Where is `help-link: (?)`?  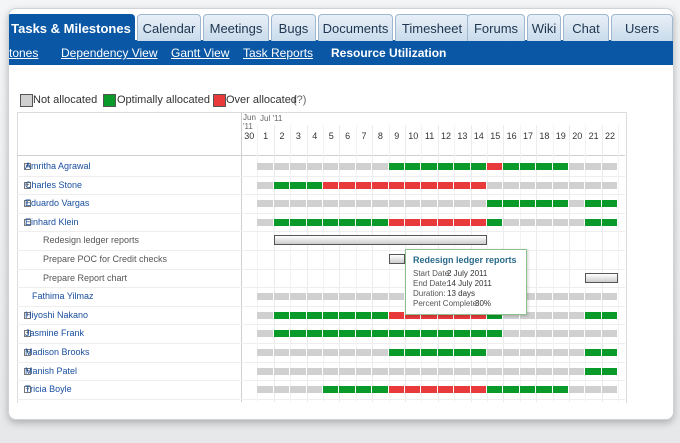
help-link: (?) is located at coordinates (300, 100).